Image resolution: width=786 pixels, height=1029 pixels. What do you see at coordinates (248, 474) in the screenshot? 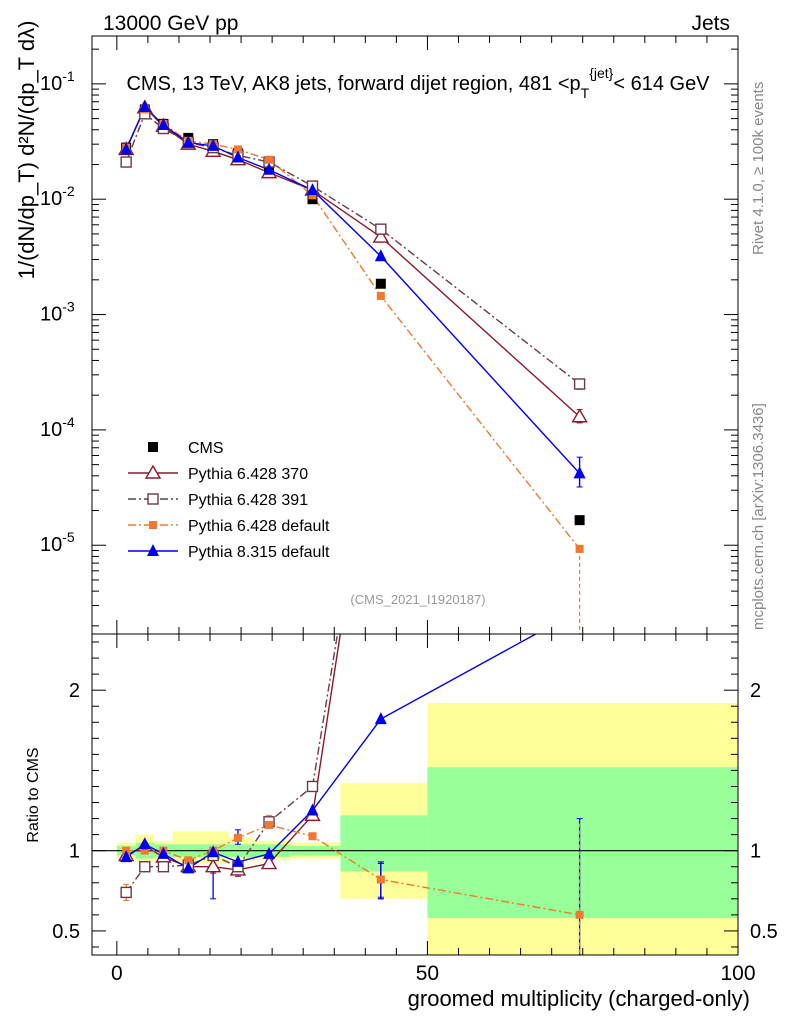
I see `legend-label: Pythia 6.428 370` at bounding box center [248, 474].